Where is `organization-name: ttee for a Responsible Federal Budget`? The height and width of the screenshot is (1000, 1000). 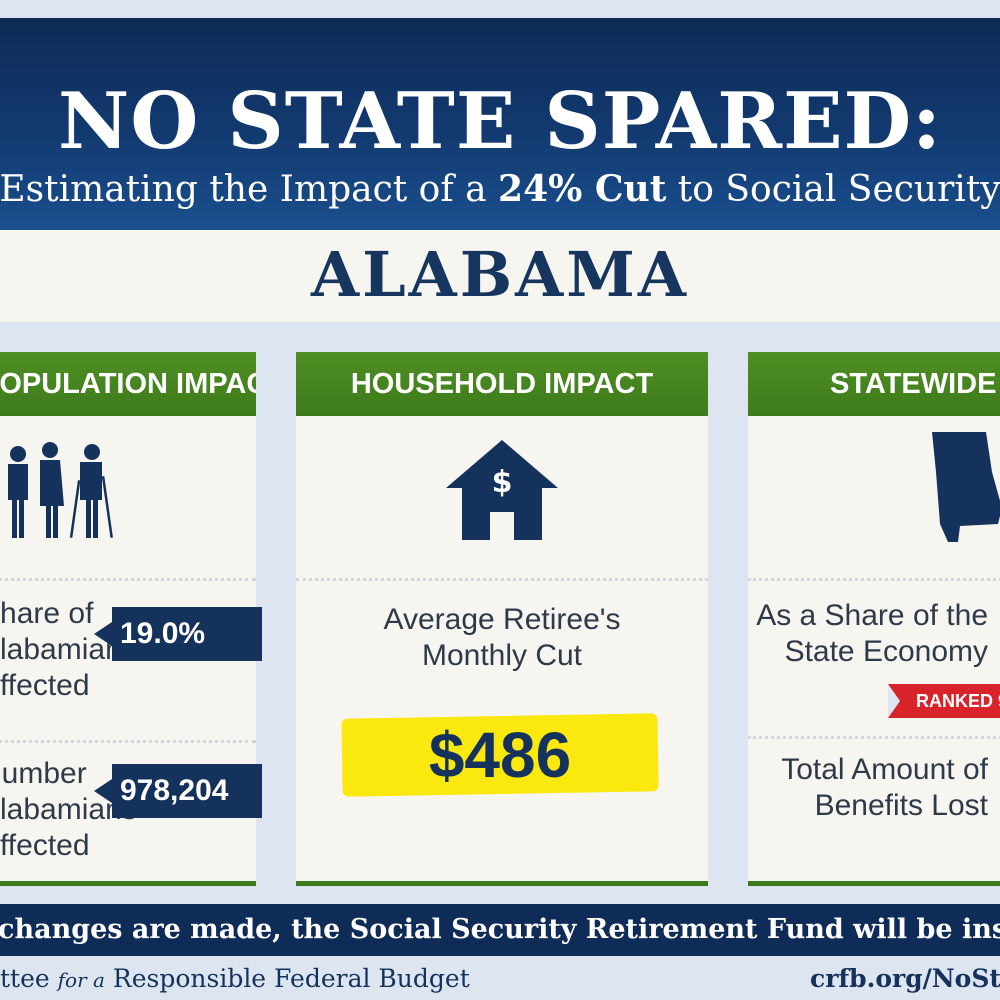 organization-name: ttee for a Responsible Federal Budget is located at coordinates (235, 978).